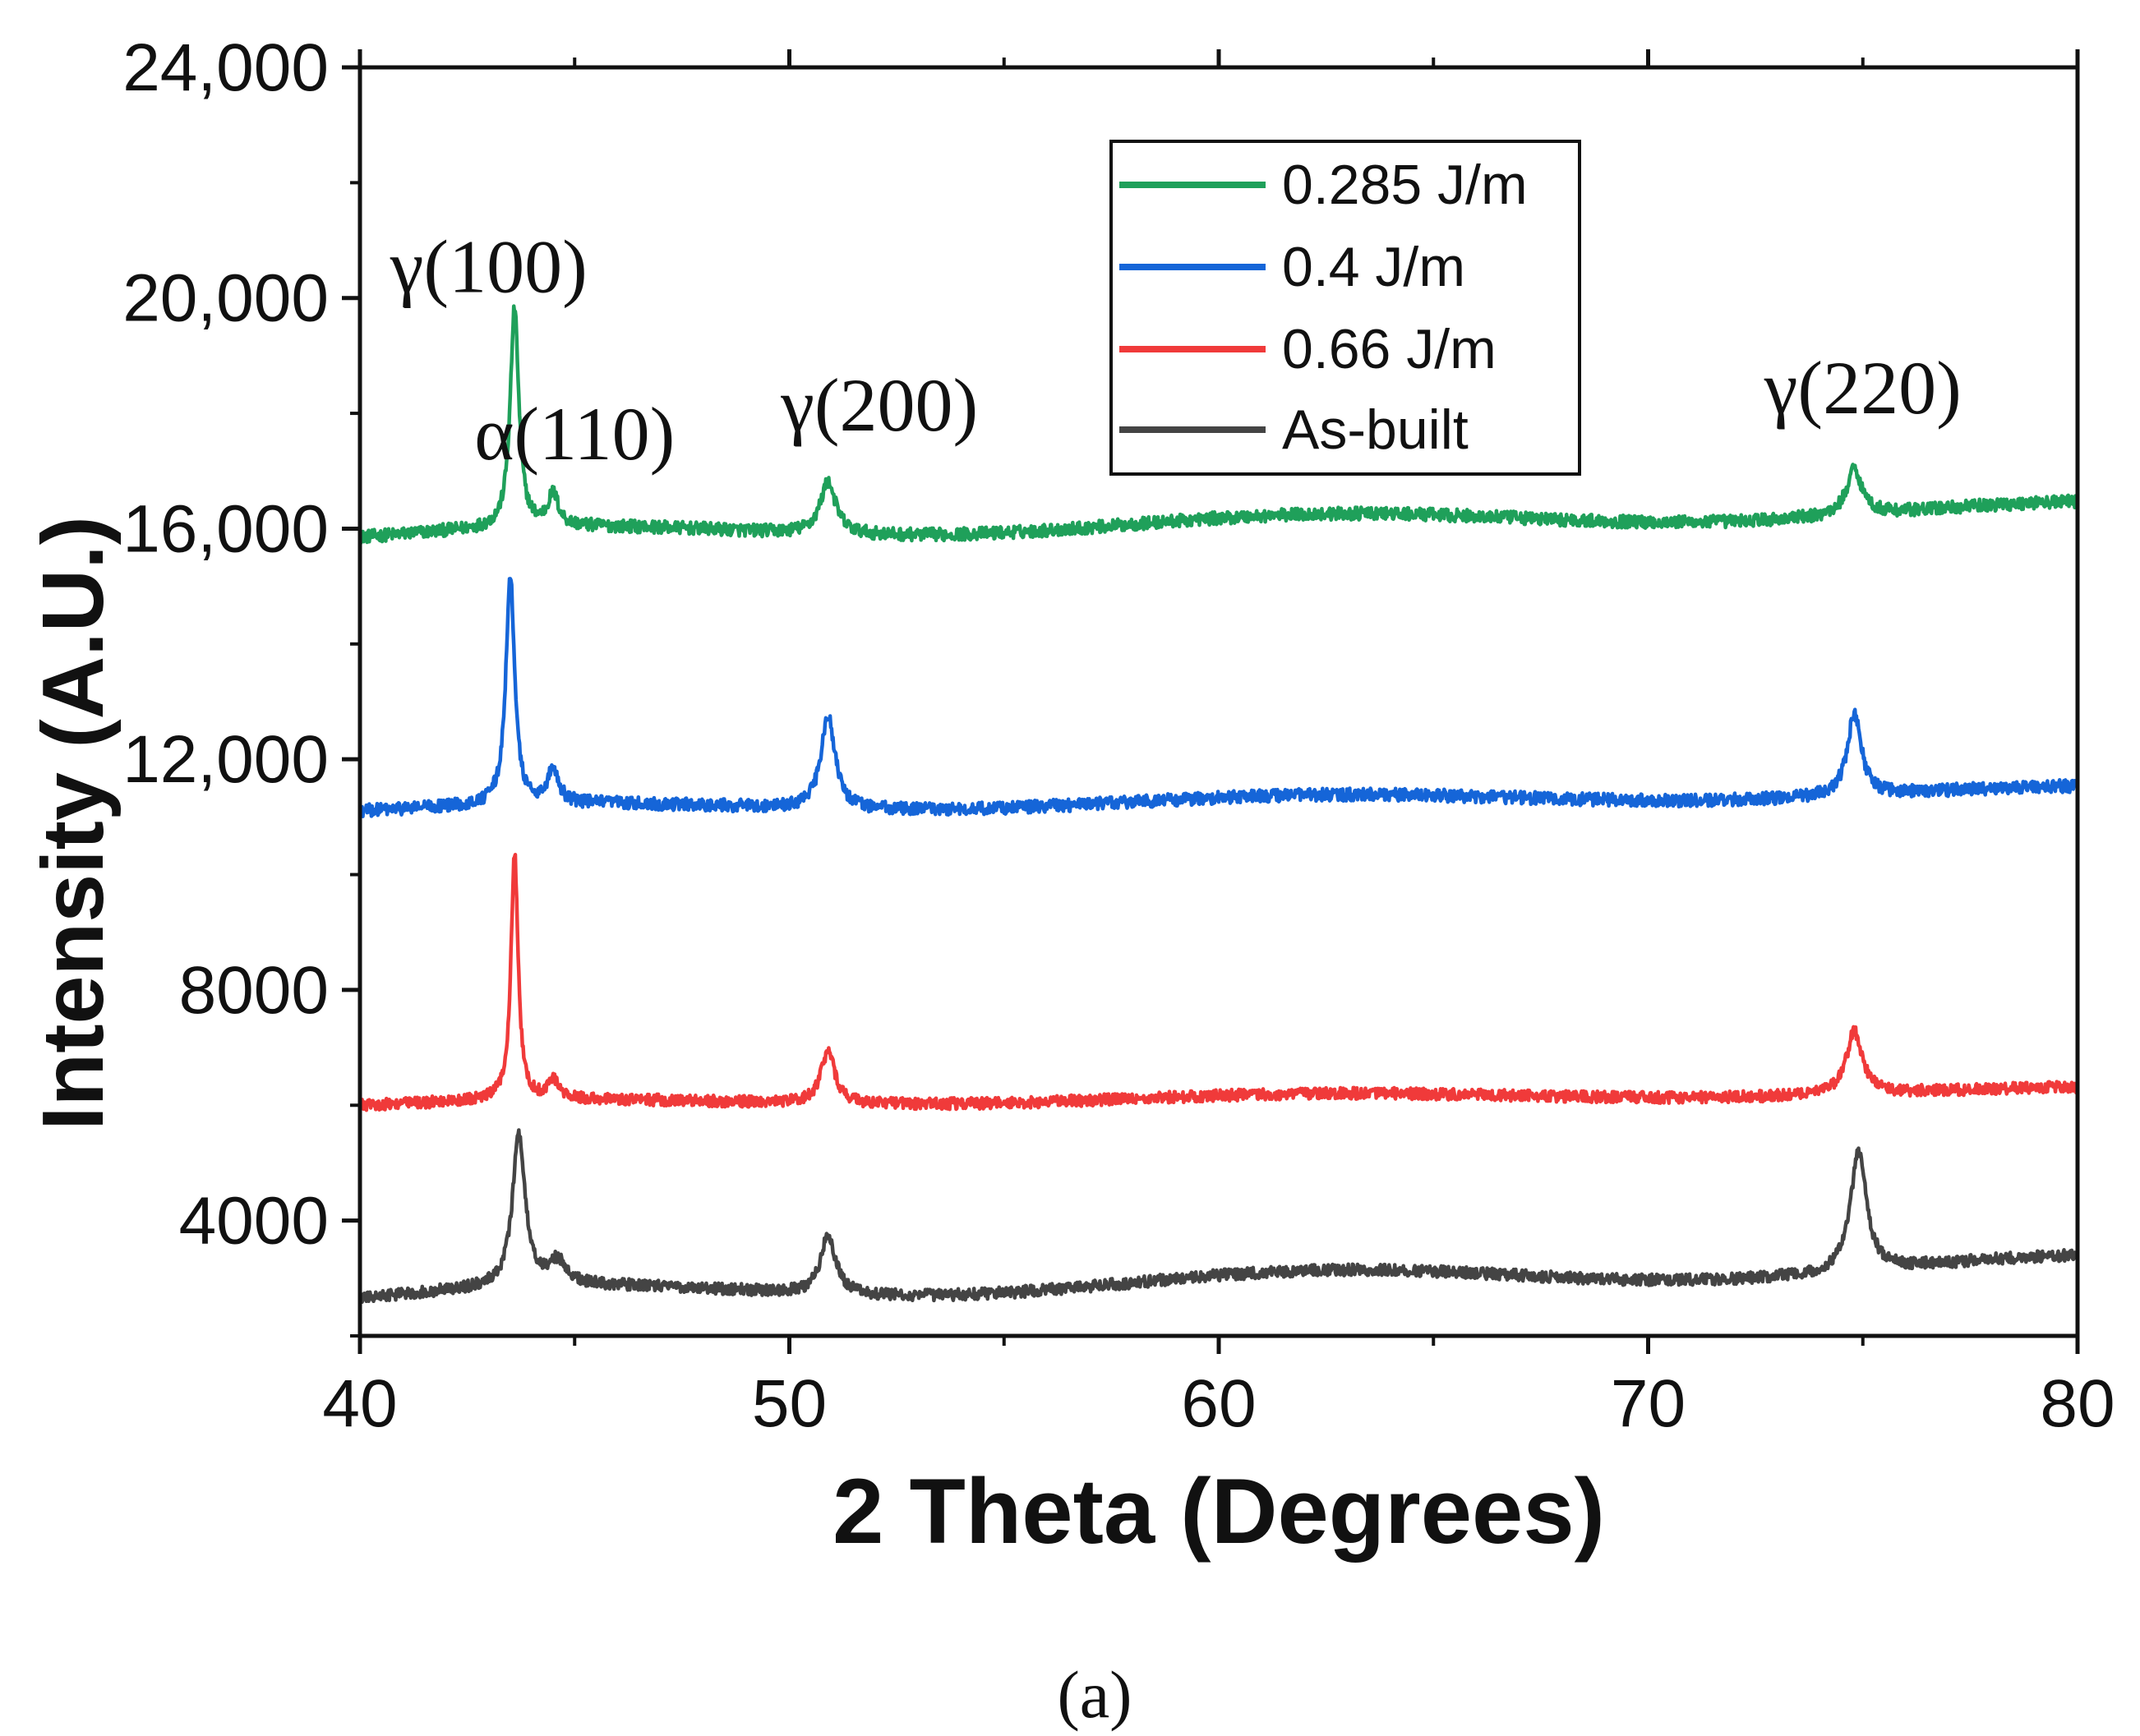 This screenshot has height=1736, width=2140. What do you see at coordinates (359, 1404) in the screenshot?
I see `x-tick-label: 40` at bounding box center [359, 1404].